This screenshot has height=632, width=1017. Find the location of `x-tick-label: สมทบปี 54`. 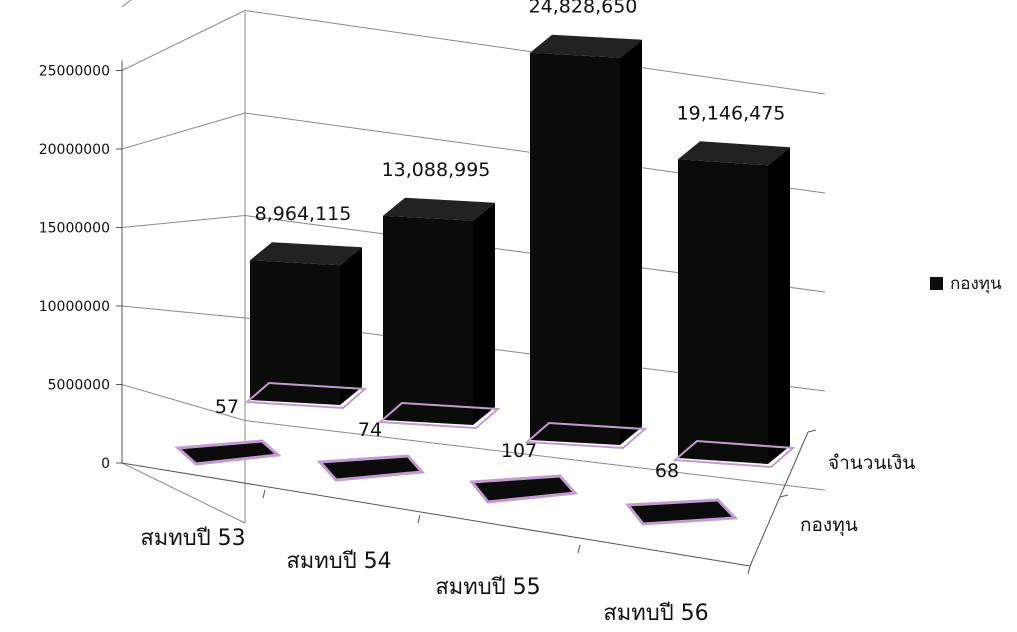

x-tick-label: สมทบปี 54 is located at coordinates (338, 561).